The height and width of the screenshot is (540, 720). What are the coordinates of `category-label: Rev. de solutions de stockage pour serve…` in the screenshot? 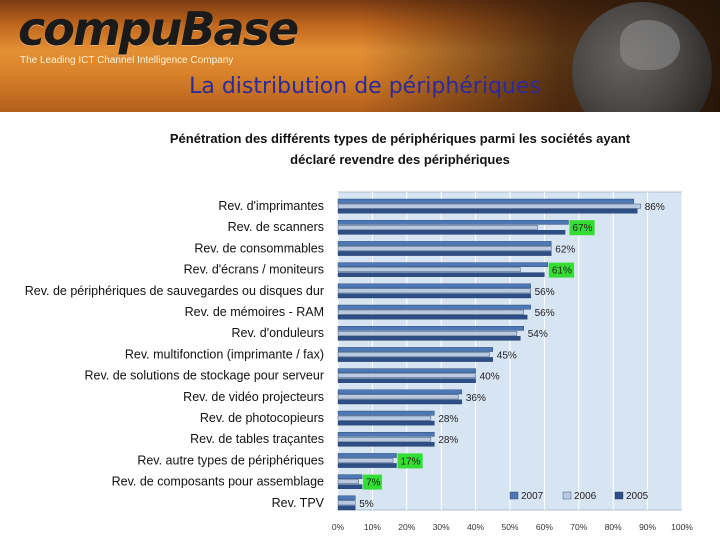 It's located at (204, 376).